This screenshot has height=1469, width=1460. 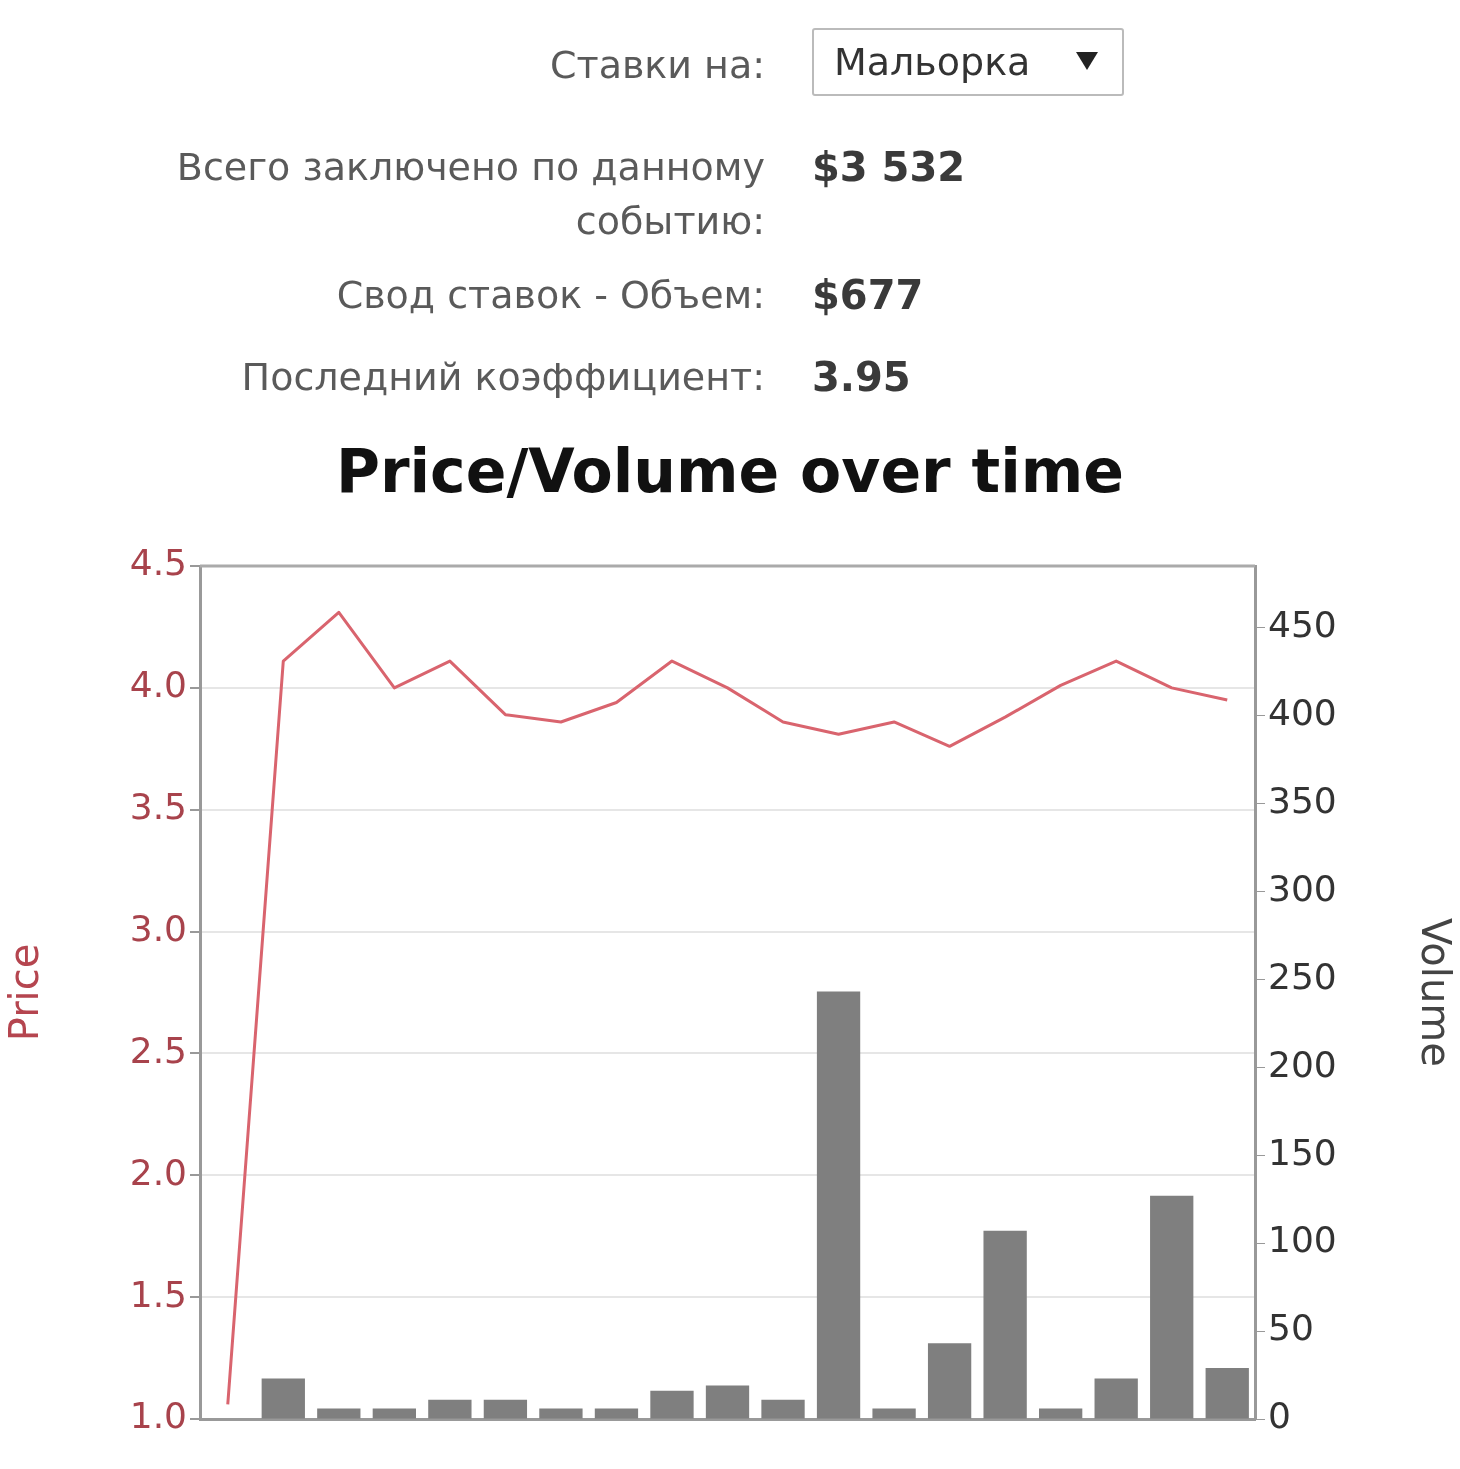 What do you see at coordinates (158, 928) in the screenshot?
I see `y-tick-label: 3.0` at bounding box center [158, 928].